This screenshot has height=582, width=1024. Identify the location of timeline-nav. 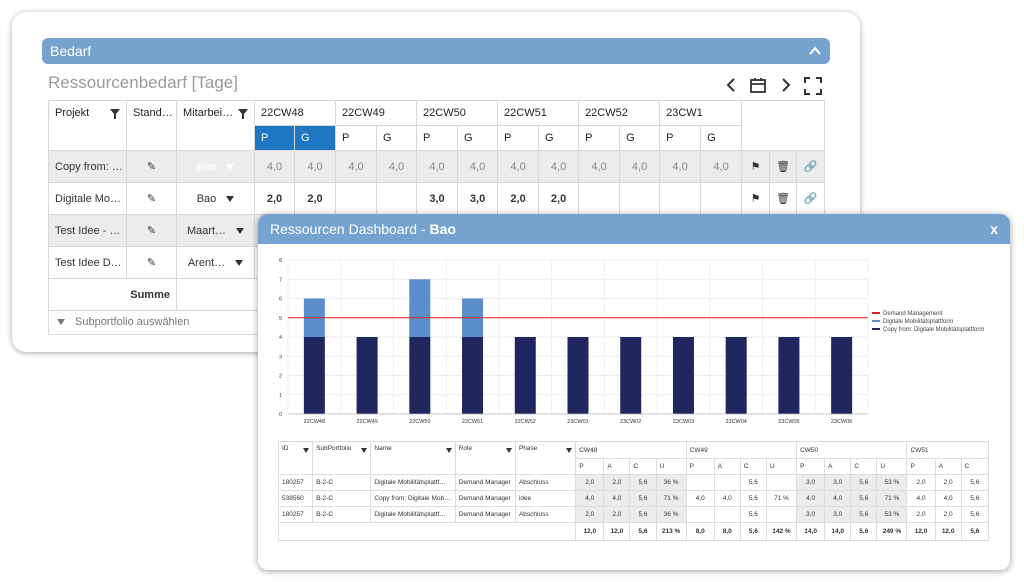
(774, 87).